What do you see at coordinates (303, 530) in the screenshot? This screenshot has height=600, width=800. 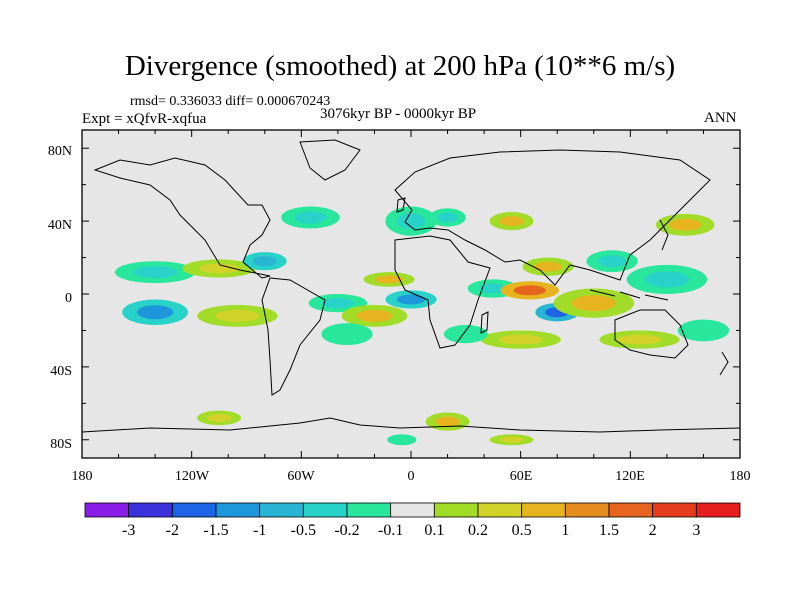 I see `colorbar-label: -0.5` at bounding box center [303, 530].